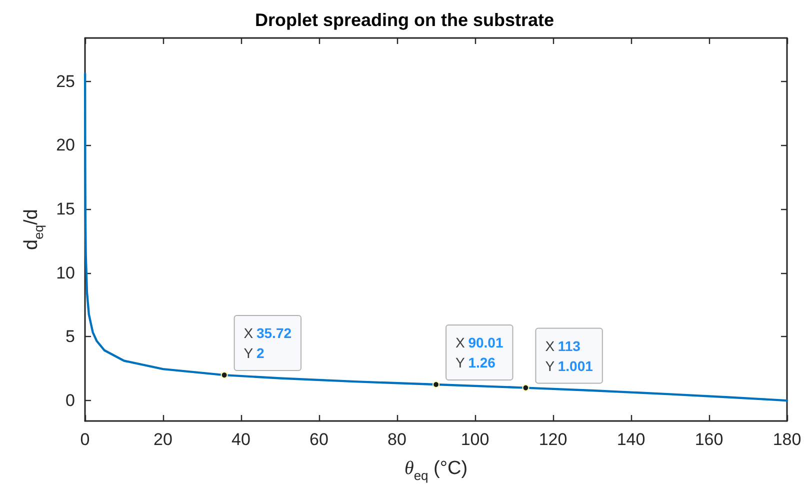  Describe the element at coordinates (85, 439) in the screenshot. I see `x-tick-label: 0` at that location.